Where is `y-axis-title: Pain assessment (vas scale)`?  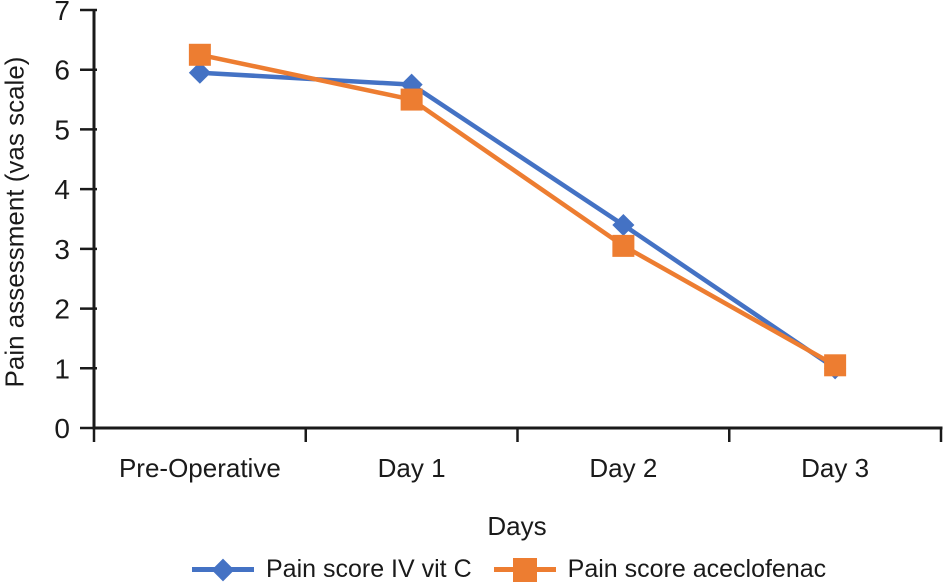 y-axis-title: Pain assessment (vas scale) is located at coordinates (15, 222).